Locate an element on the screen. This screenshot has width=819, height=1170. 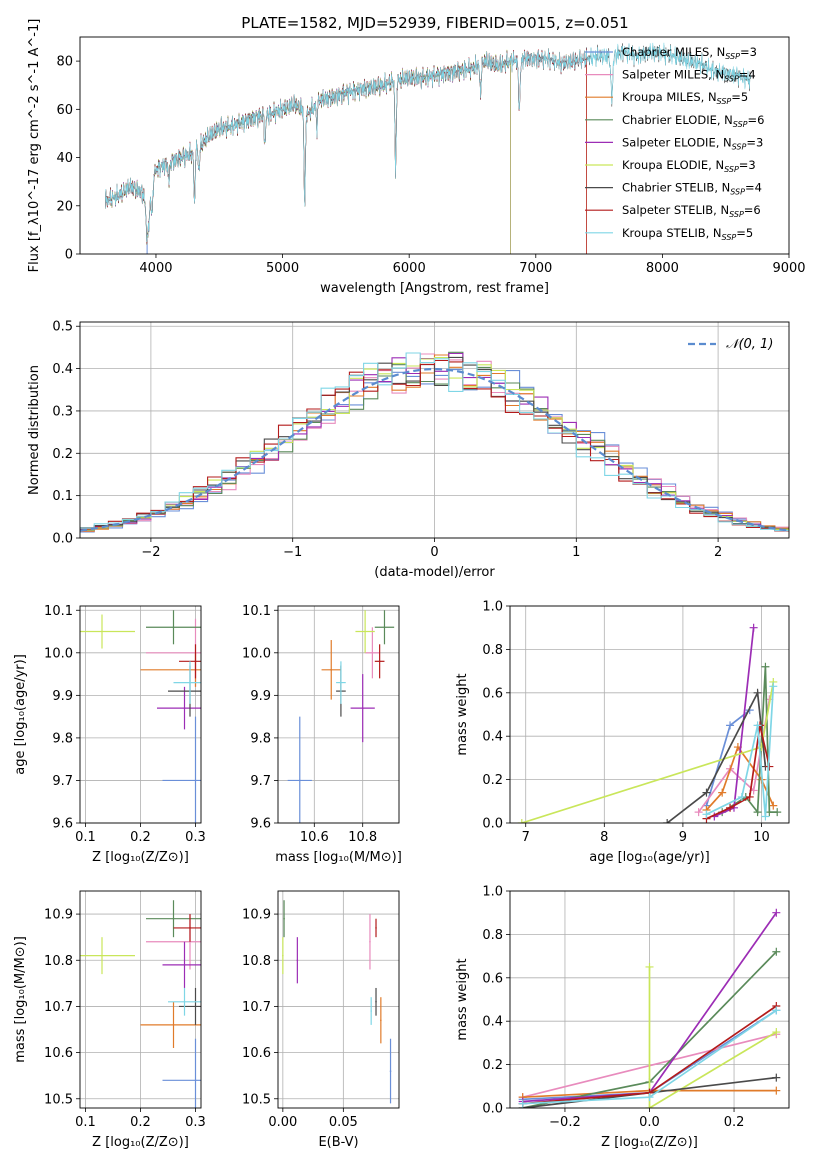
y-tick-label: 0.2 is located at coordinates (492, 1065).